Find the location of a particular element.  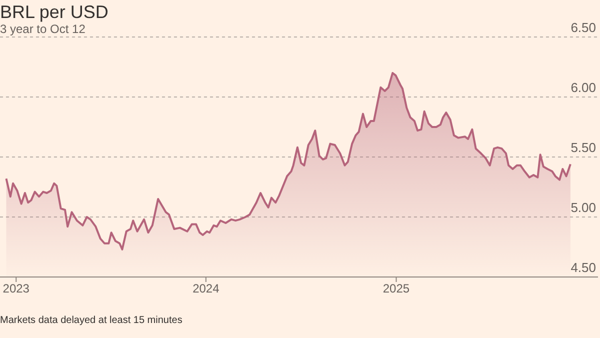

text: Markets data delayed at least 15 minutes is located at coordinates (91, 320).